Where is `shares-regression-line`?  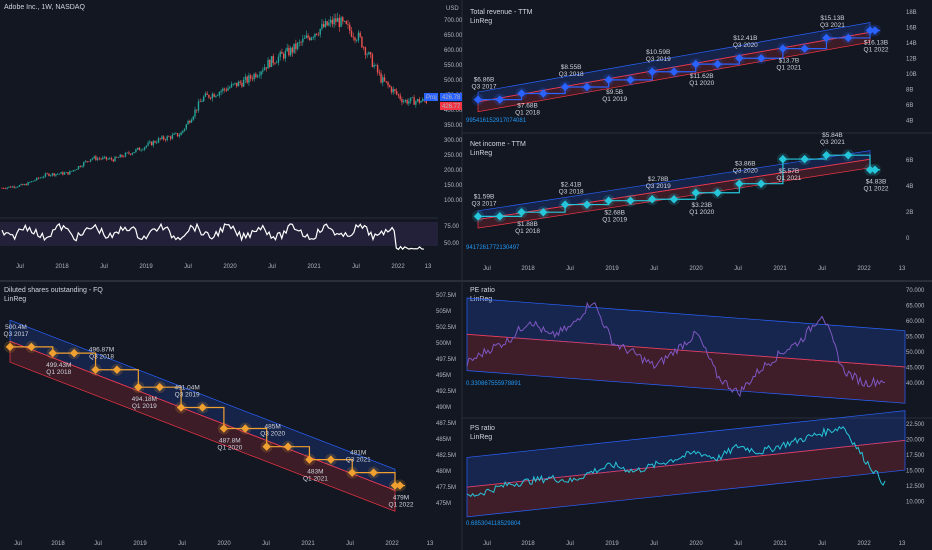
shares-regression-line is located at coordinates (202, 415).